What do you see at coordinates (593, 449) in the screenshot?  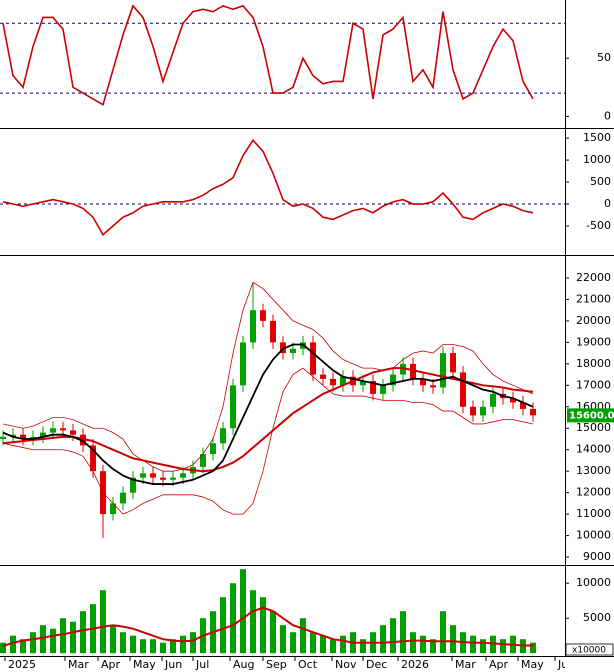 I see `y-tick-label: 14000` at bounding box center [593, 449].